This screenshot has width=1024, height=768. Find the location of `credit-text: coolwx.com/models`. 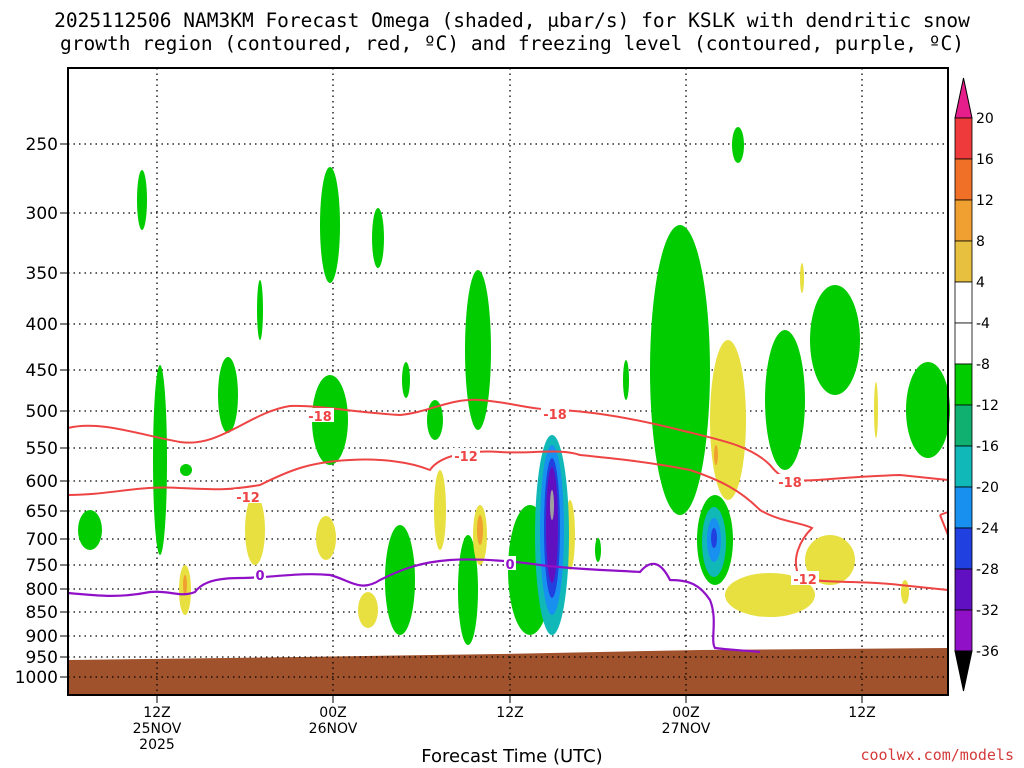

credit-text: coolwx.com/models is located at coordinates (937, 755).